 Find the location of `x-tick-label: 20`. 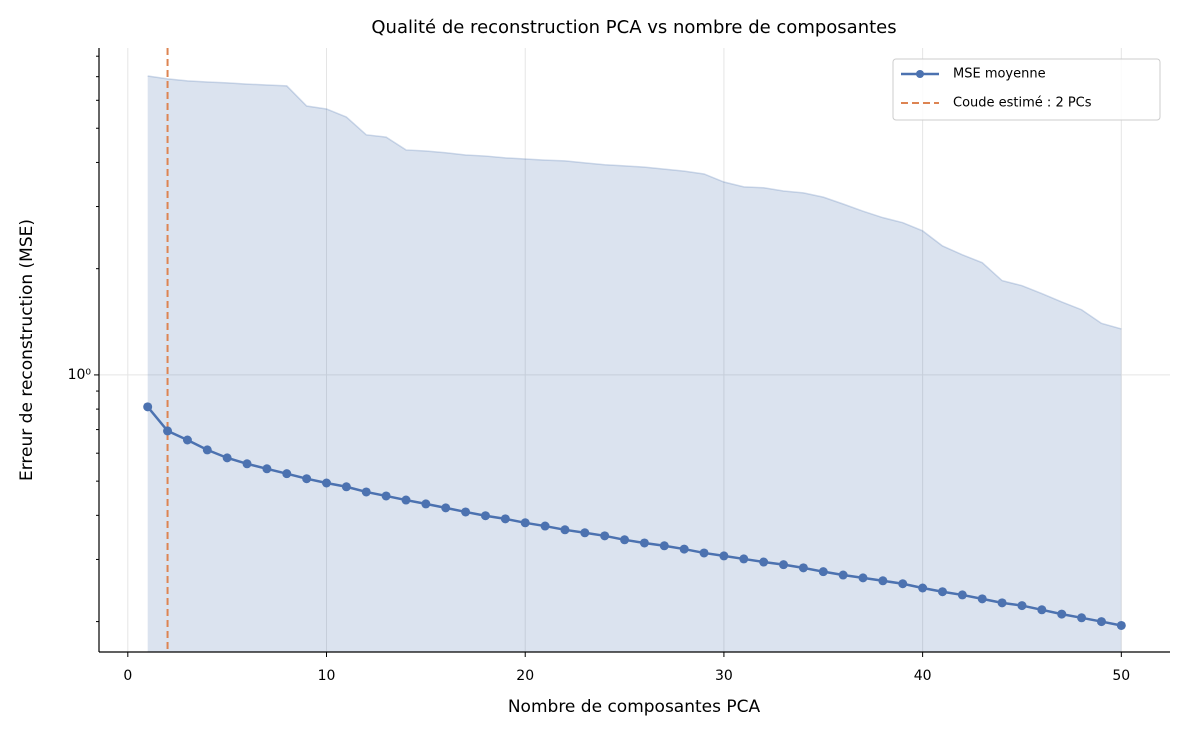

x-tick-label: 20 is located at coordinates (525, 676).